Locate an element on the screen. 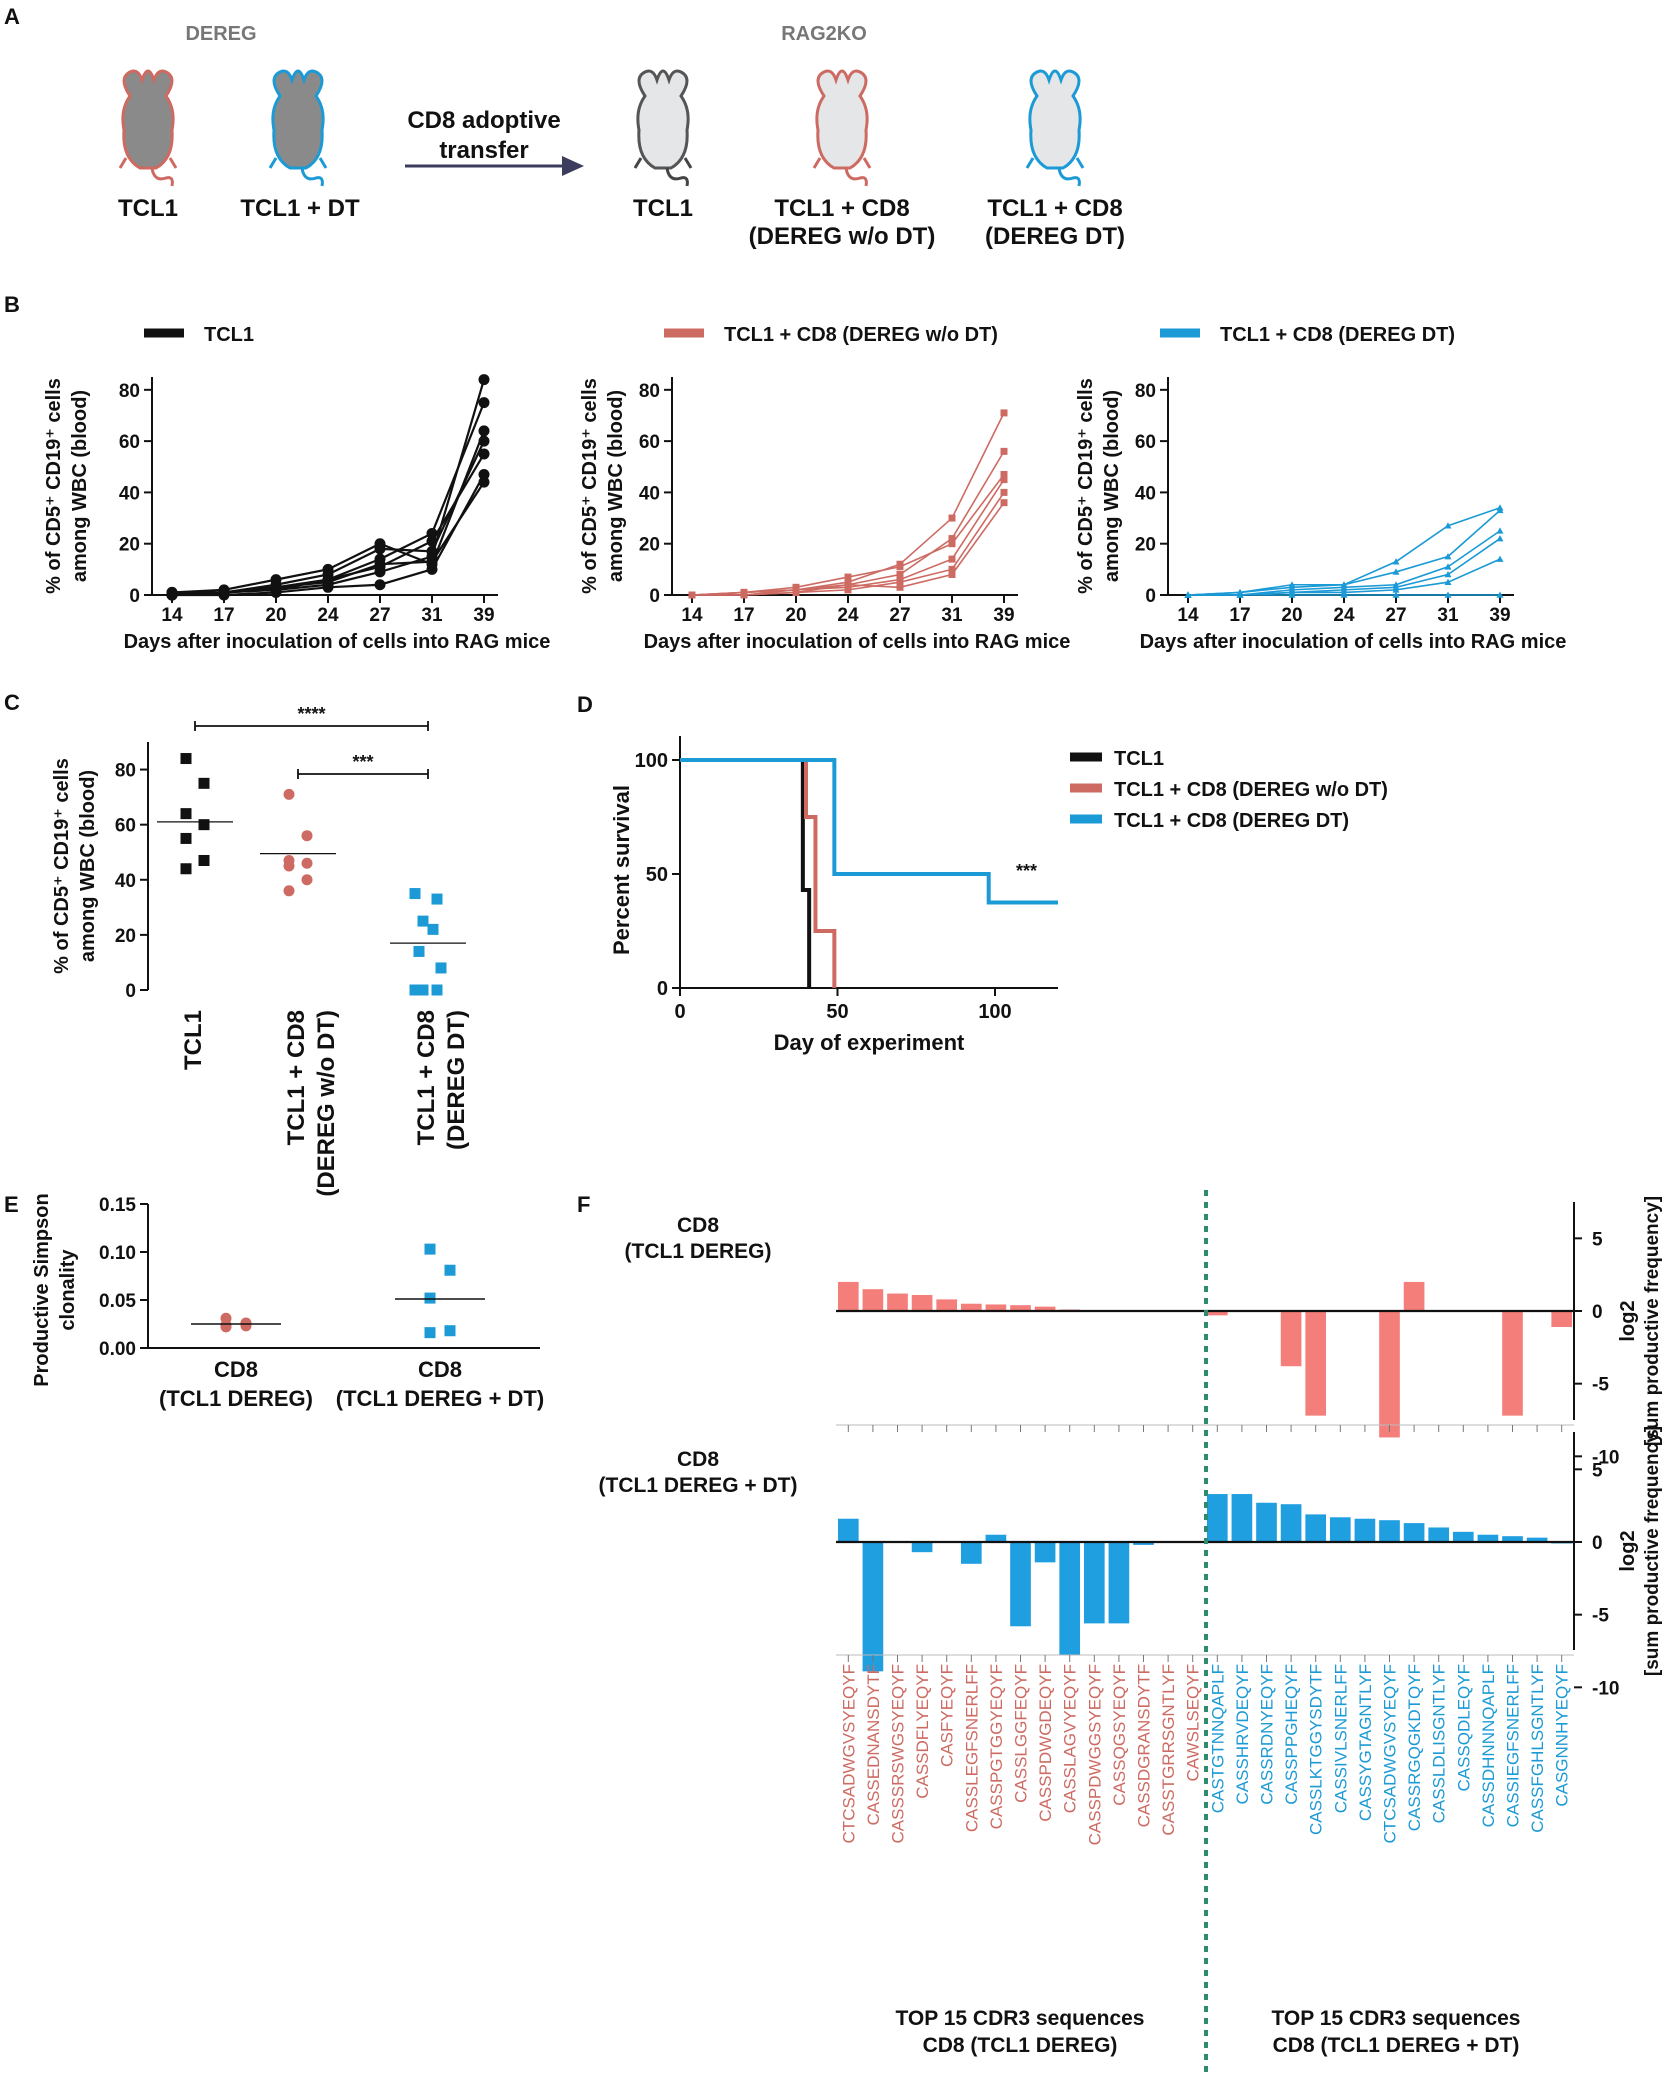 This screenshot has width=1663, height=2077. x-tick-label: 17 is located at coordinates (223, 615).